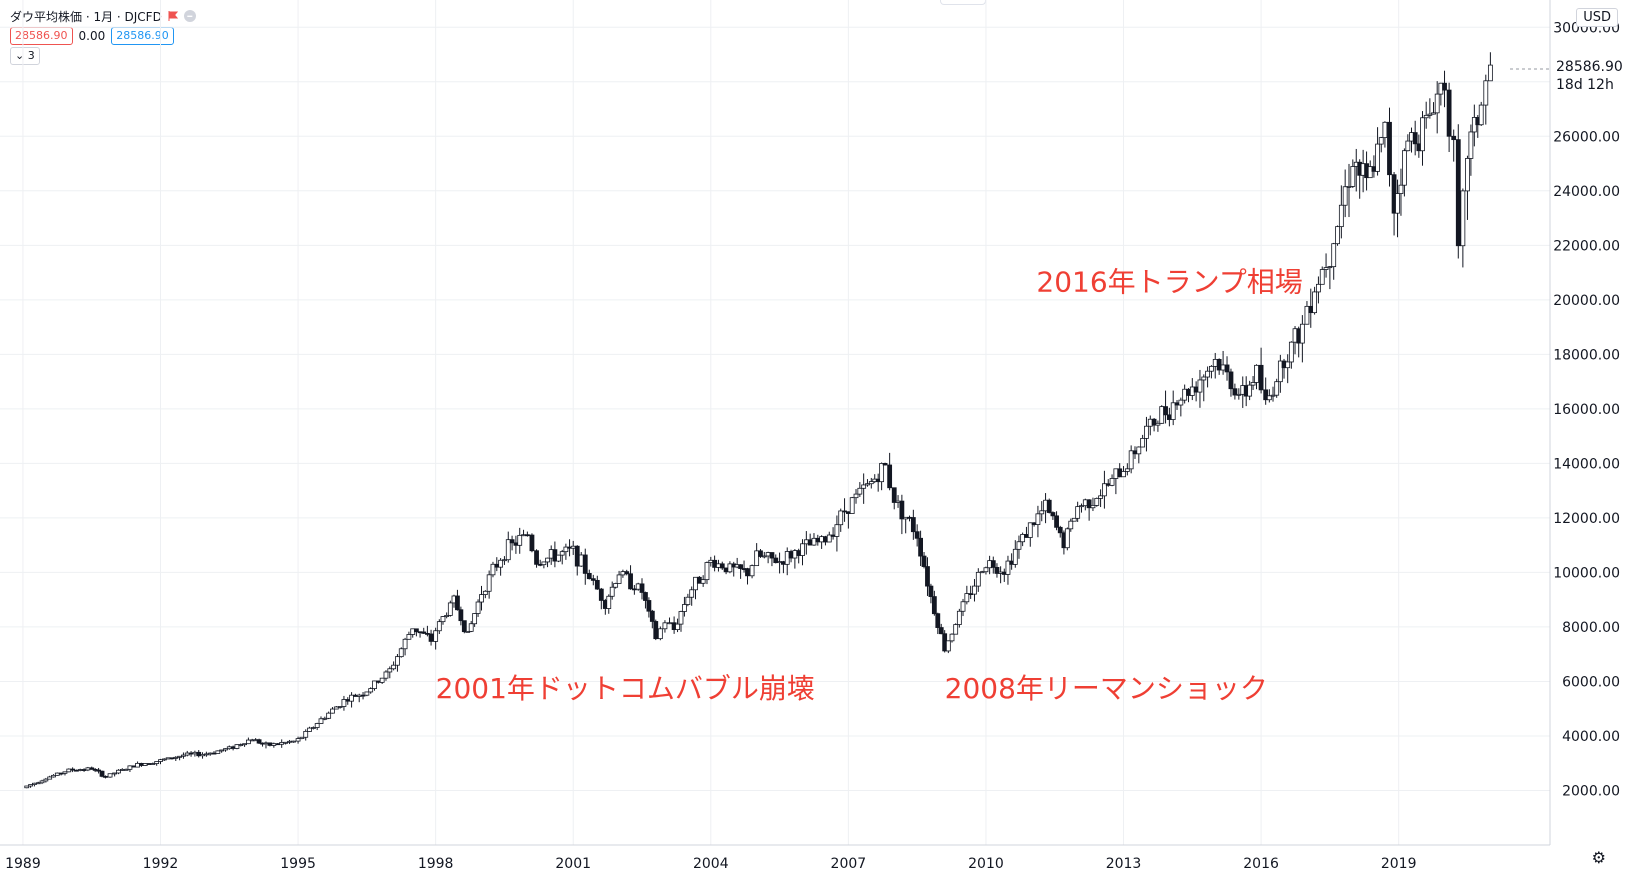  I want to click on currency-label: USD, so click(1597, 17).